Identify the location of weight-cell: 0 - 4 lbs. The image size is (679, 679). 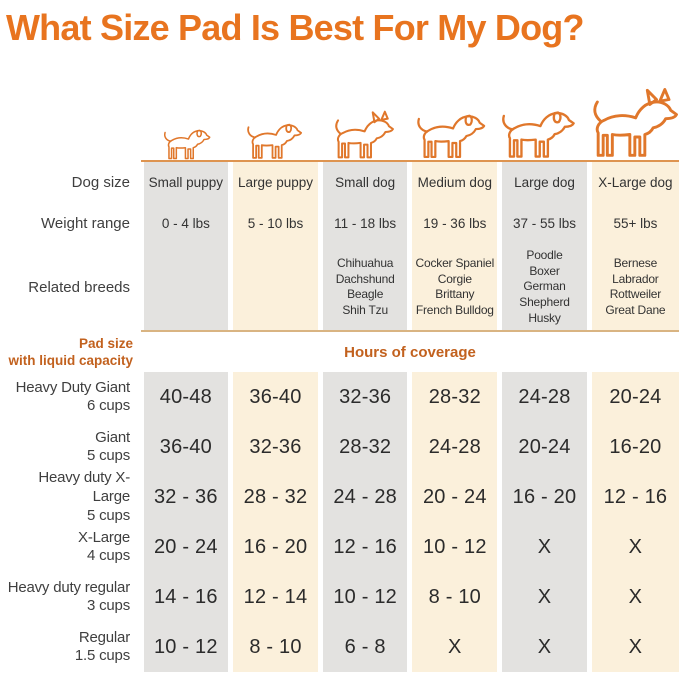
(186, 224).